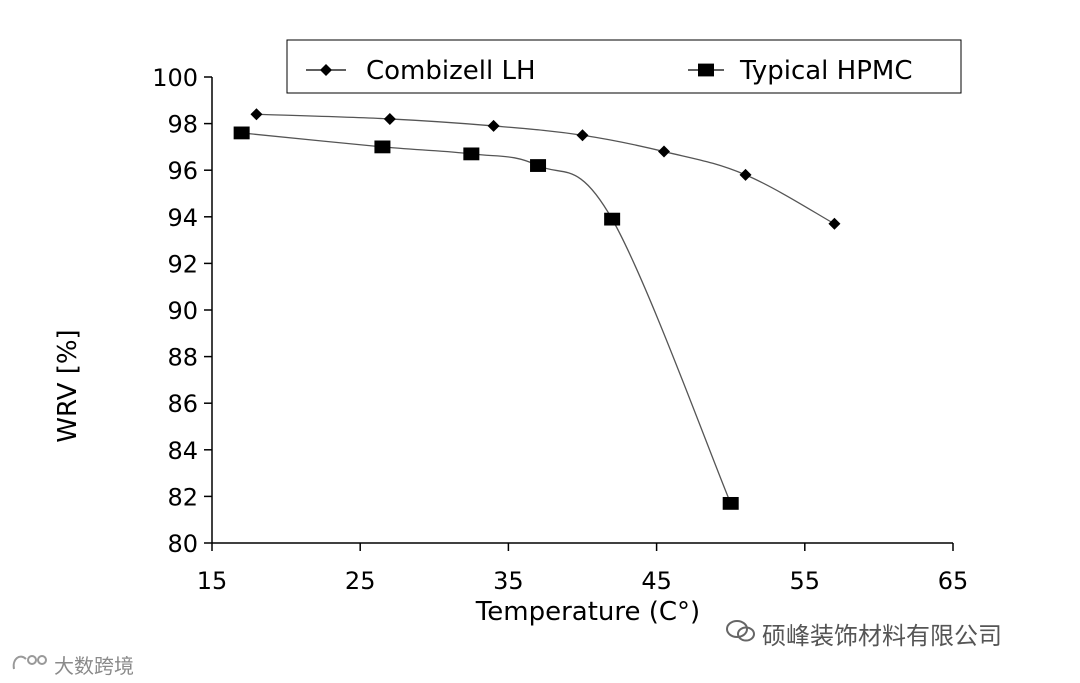 Image resolution: width=1080 pixels, height=683 pixels. I want to click on watermark-company: 硕峰装饰材料有限公司, so click(864, 633).